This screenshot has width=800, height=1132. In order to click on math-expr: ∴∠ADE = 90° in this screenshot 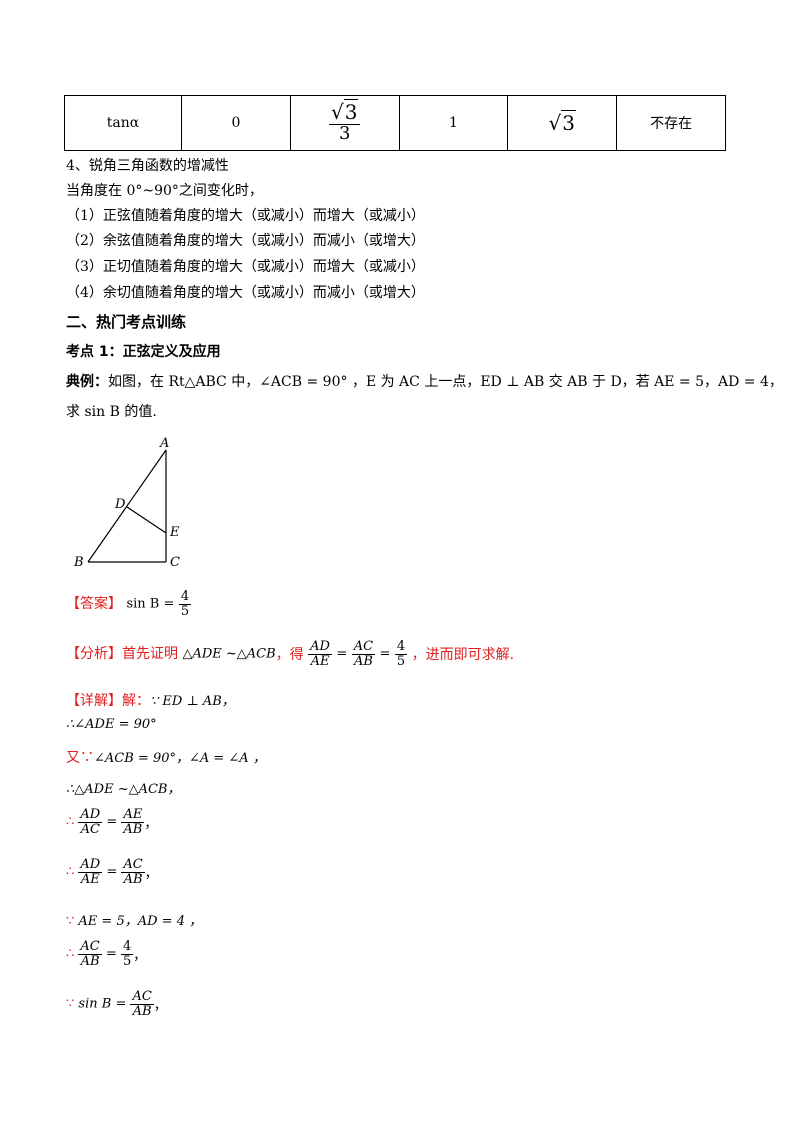, I will do `click(111, 724)`.